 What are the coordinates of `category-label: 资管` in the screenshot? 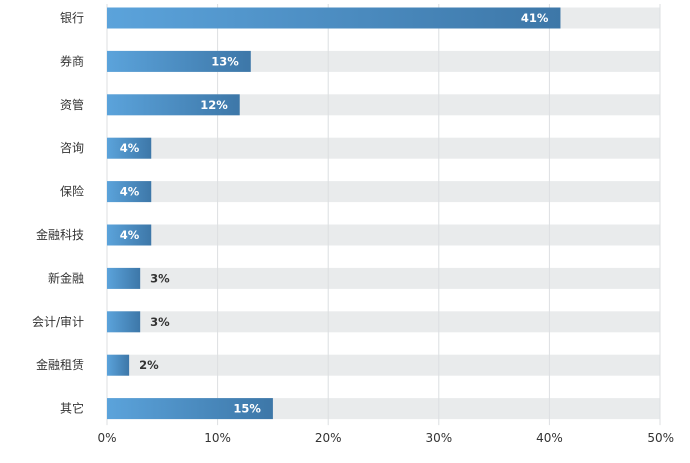 It's located at (72, 104).